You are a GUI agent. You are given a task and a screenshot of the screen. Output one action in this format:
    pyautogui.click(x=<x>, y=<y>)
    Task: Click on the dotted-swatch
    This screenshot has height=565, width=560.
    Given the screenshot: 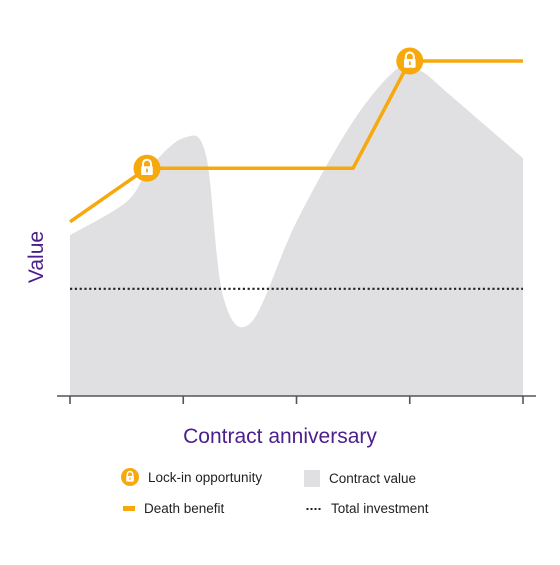 What is the action you would take?
    pyautogui.click(x=314, y=509)
    